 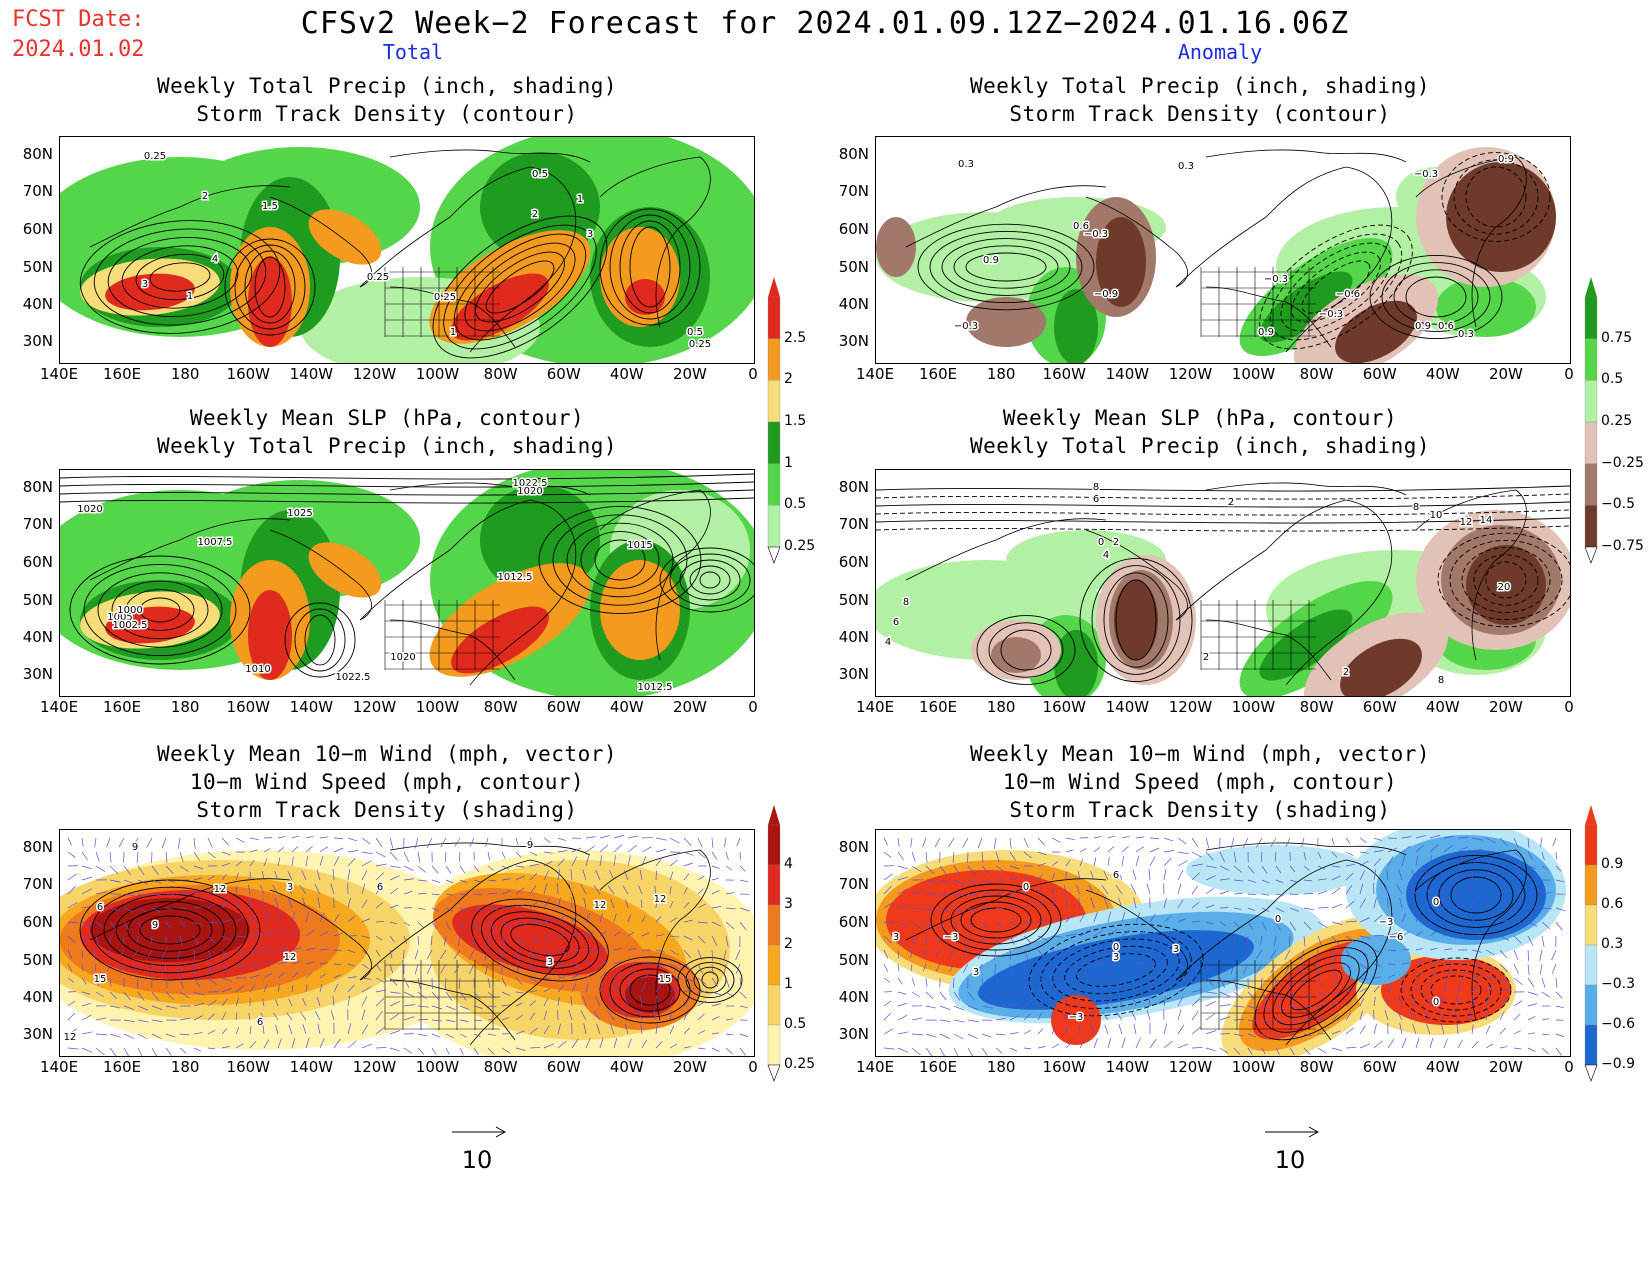 What do you see at coordinates (1292, 1132) in the screenshot?
I see `arrow-right-icon` at bounding box center [1292, 1132].